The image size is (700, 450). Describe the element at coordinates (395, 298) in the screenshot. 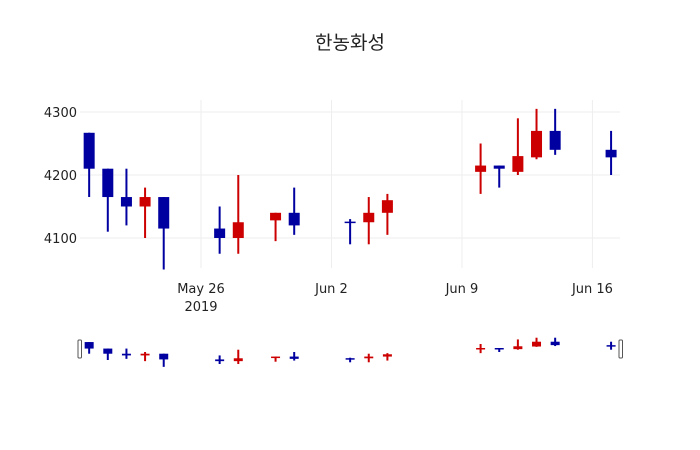

I see `x-axis: May 26 2019 Jun 2 Jun 9 Jun 16` at that location.